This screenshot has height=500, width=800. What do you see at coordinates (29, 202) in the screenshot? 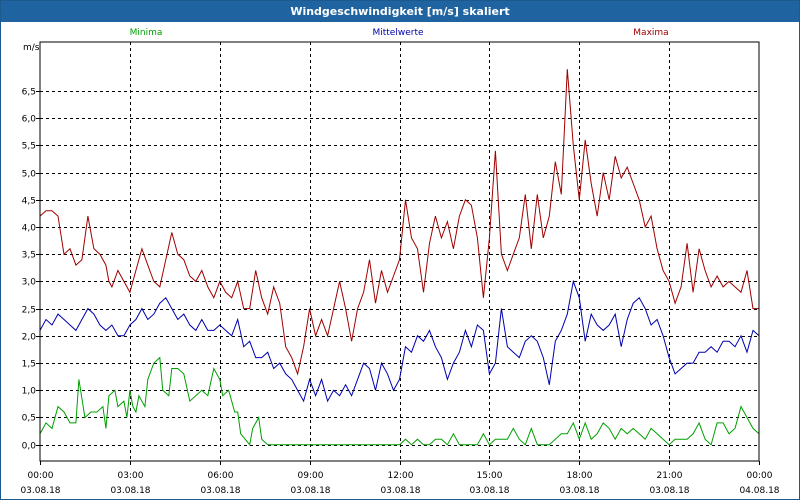
I see `y-tick-label: 4,5` at bounding box center [29, 202].